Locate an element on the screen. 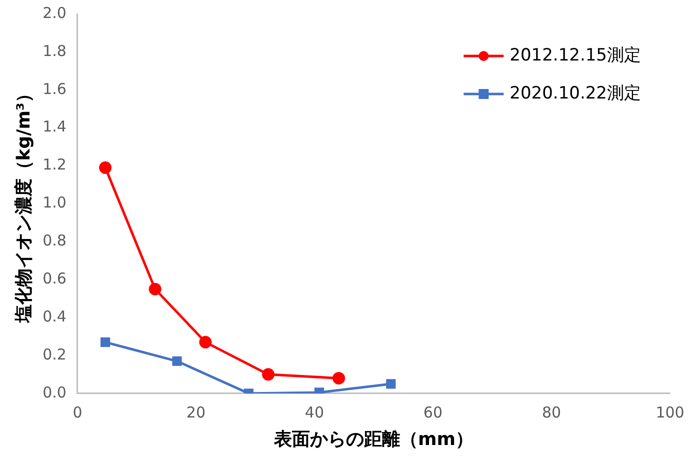 The height and width of the screenshot is (459, 688). x-tick-label: 0 is located at coordinates (77, 412).